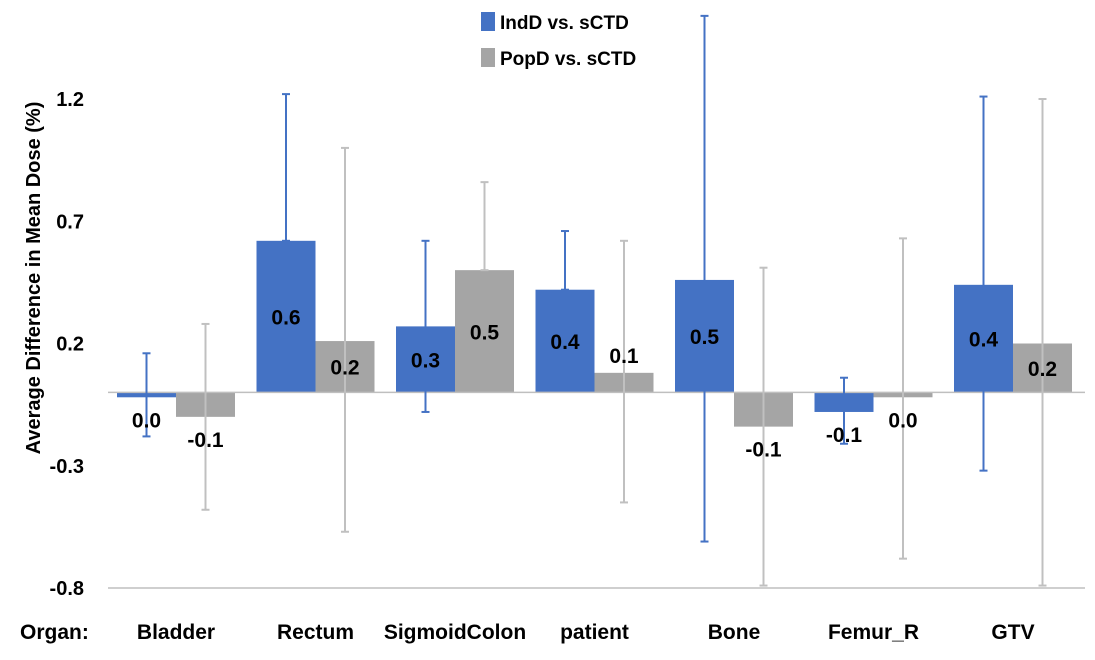 The image size is (1095, 660). I want to click on legend-label: IndD vs. sCTD, so click(564, 23).